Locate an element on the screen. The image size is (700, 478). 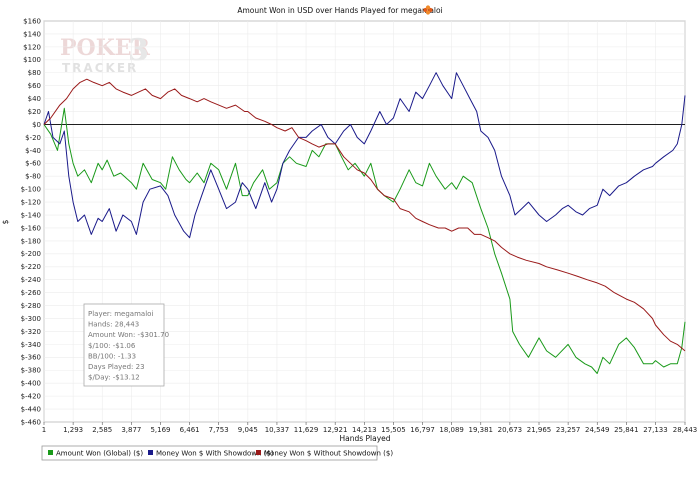
y-tick-label: $-360 is located at coordinates (31, 358).